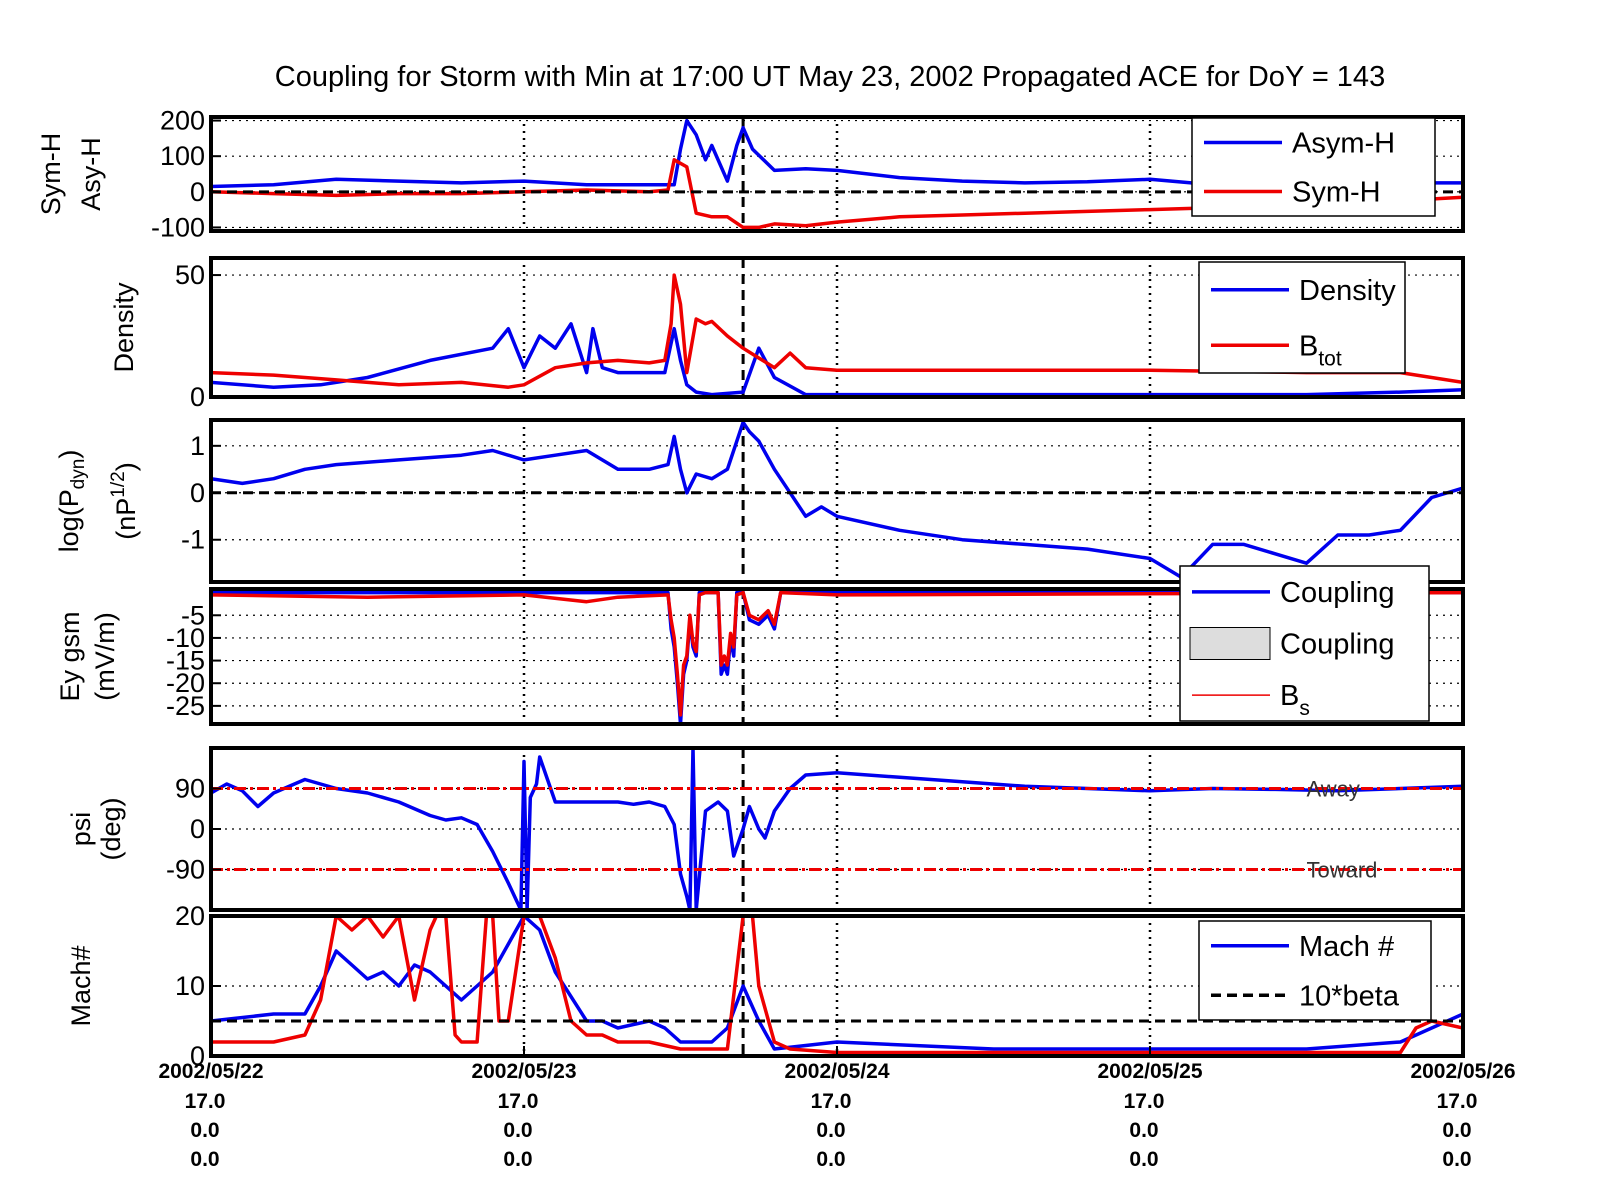 The width and height of the screenshot is (1601, 1200). I want to click on x-tick-label: 2002/05/24, so click(836, 1071).